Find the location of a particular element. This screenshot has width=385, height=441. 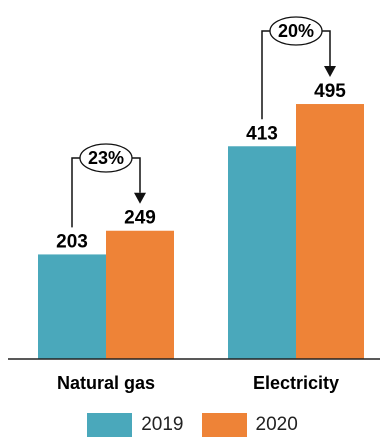

legend-label-2019: 2019 is located at coordinates (162, 424).